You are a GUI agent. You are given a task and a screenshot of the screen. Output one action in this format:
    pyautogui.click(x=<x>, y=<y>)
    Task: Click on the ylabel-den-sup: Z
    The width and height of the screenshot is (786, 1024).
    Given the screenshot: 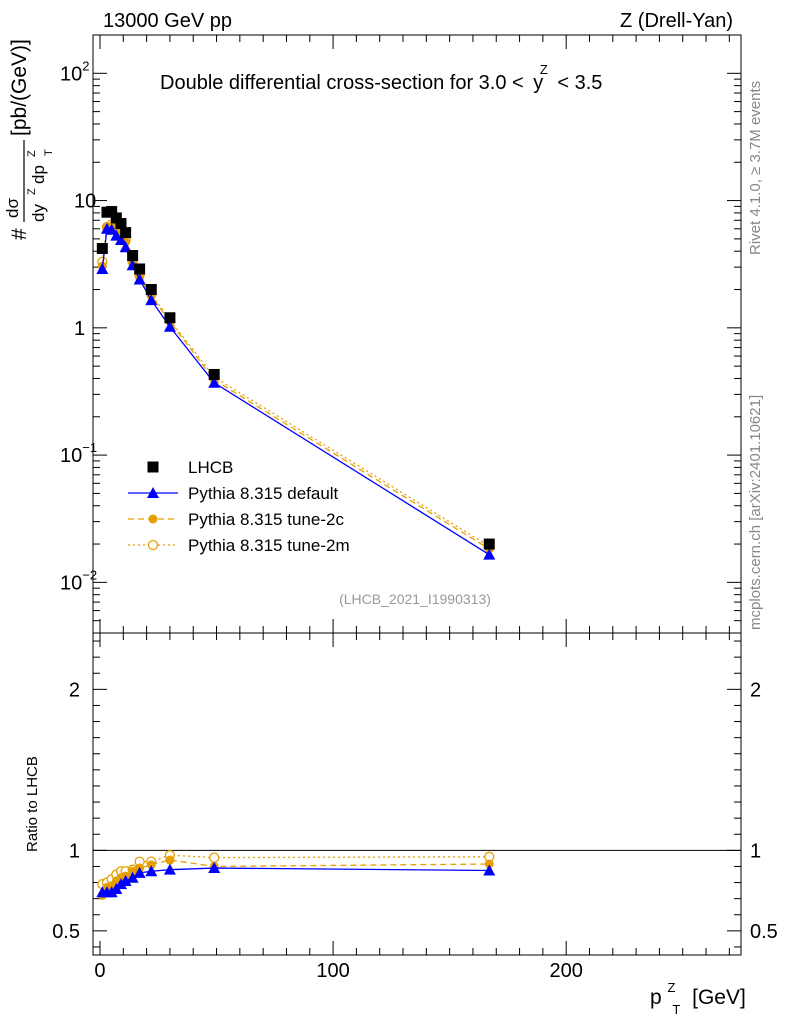 What is the action you would take?
    pyautogui.click(x=32, y=191)
    